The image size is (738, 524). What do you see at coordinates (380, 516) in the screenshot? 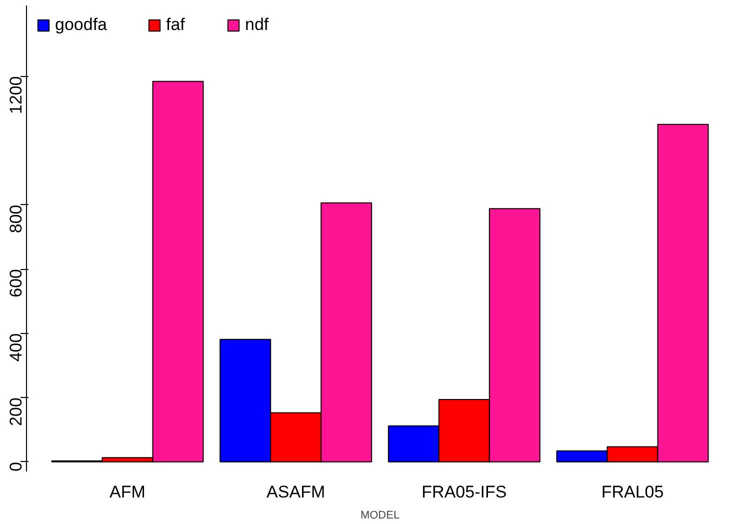
I see `x-axis-title: MODEL` at bounding box center [380, 516].